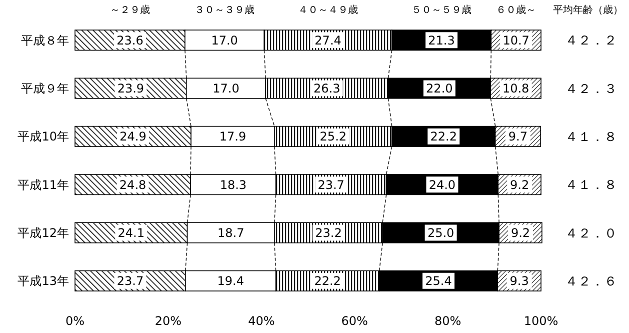 The height and width of the screenshot is (333, 629). I want to click on data-label: 24.1, so click(131, 233).